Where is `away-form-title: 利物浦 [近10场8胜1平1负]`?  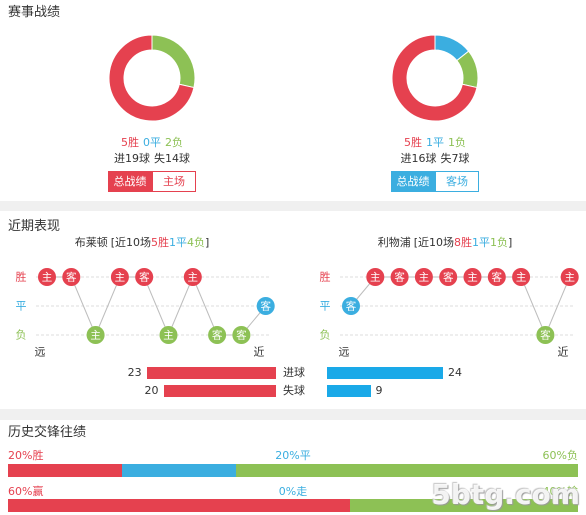 away-form-title: 利物浦 [近10场8胜1平1负] is located at coordinates (445, 243).